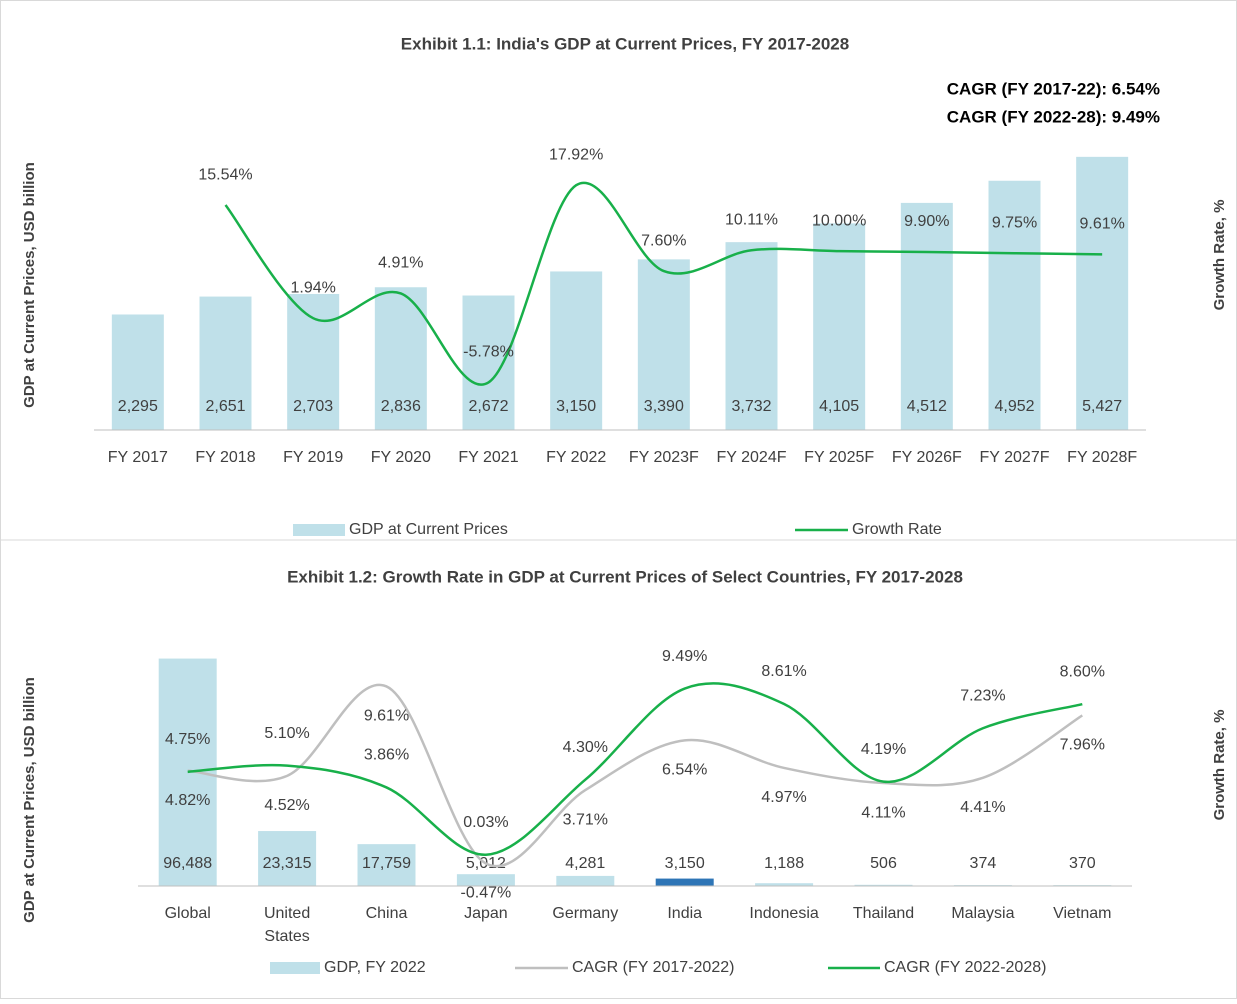 The image size is (1237, 1004). I want to click on line-value-label: 15.54%, so click(225, 174).